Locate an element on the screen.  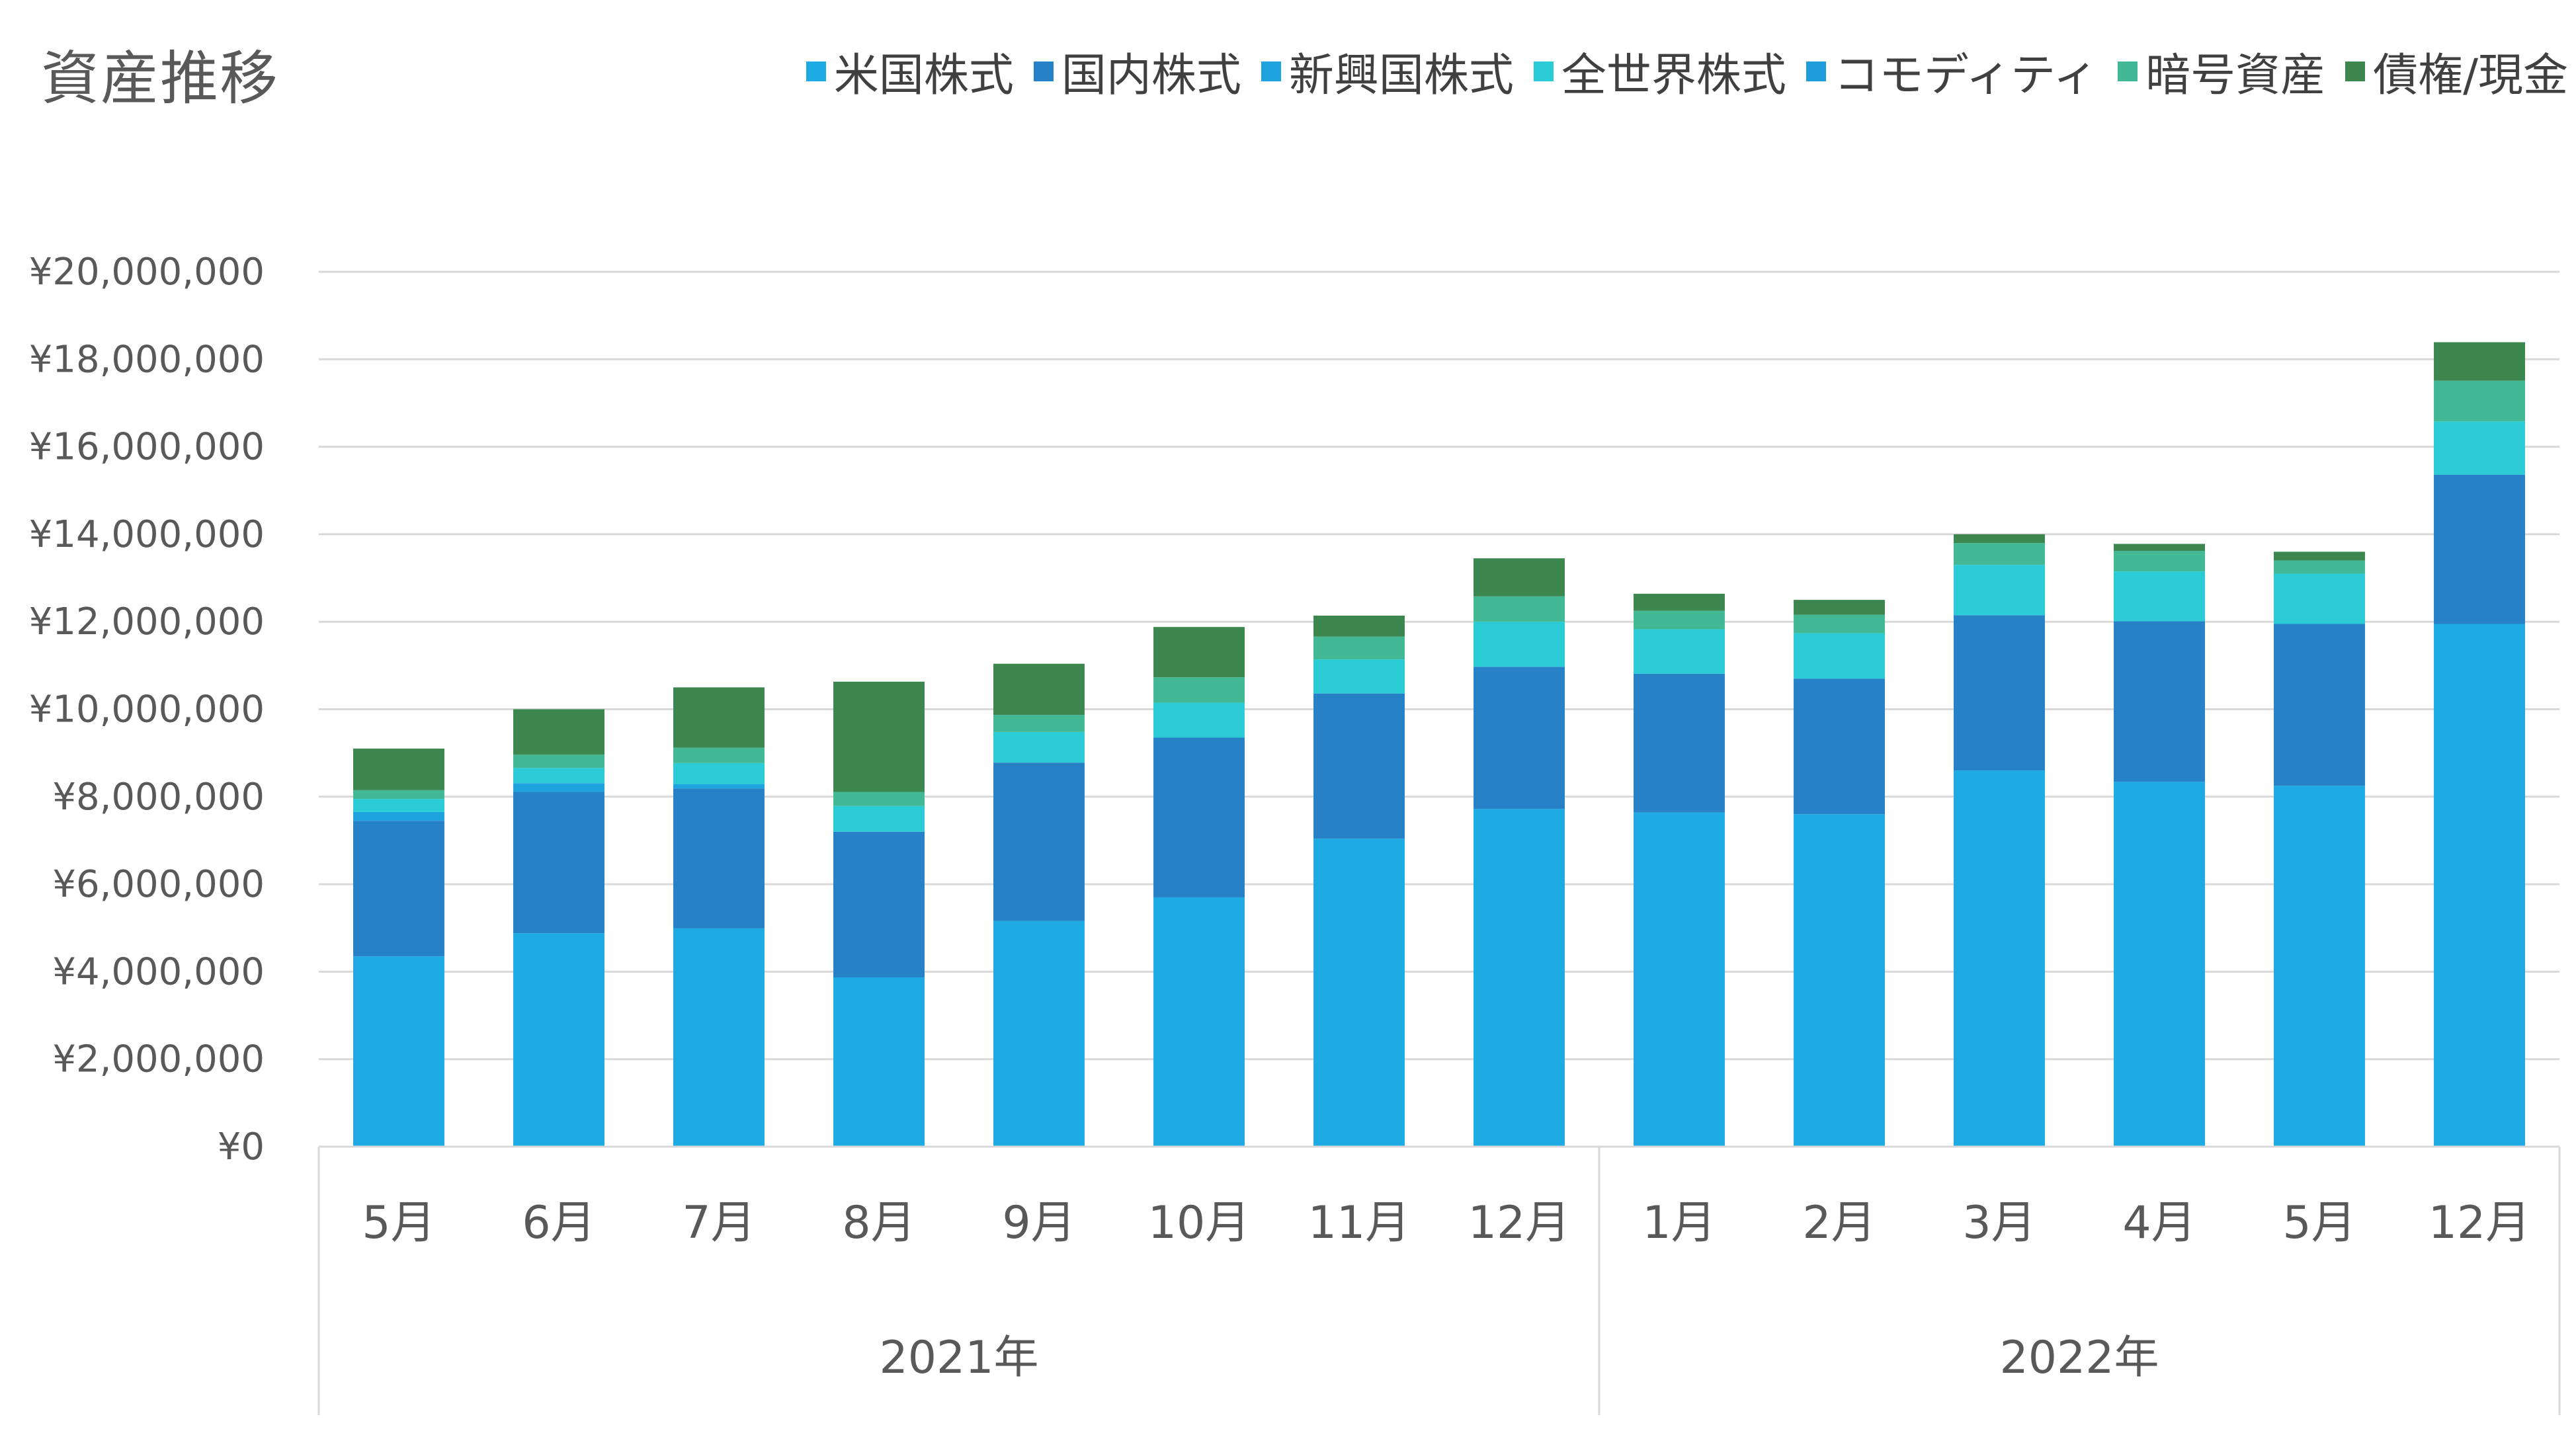
x-tick-label: 4月 is located at coordinates (2159, 1223).